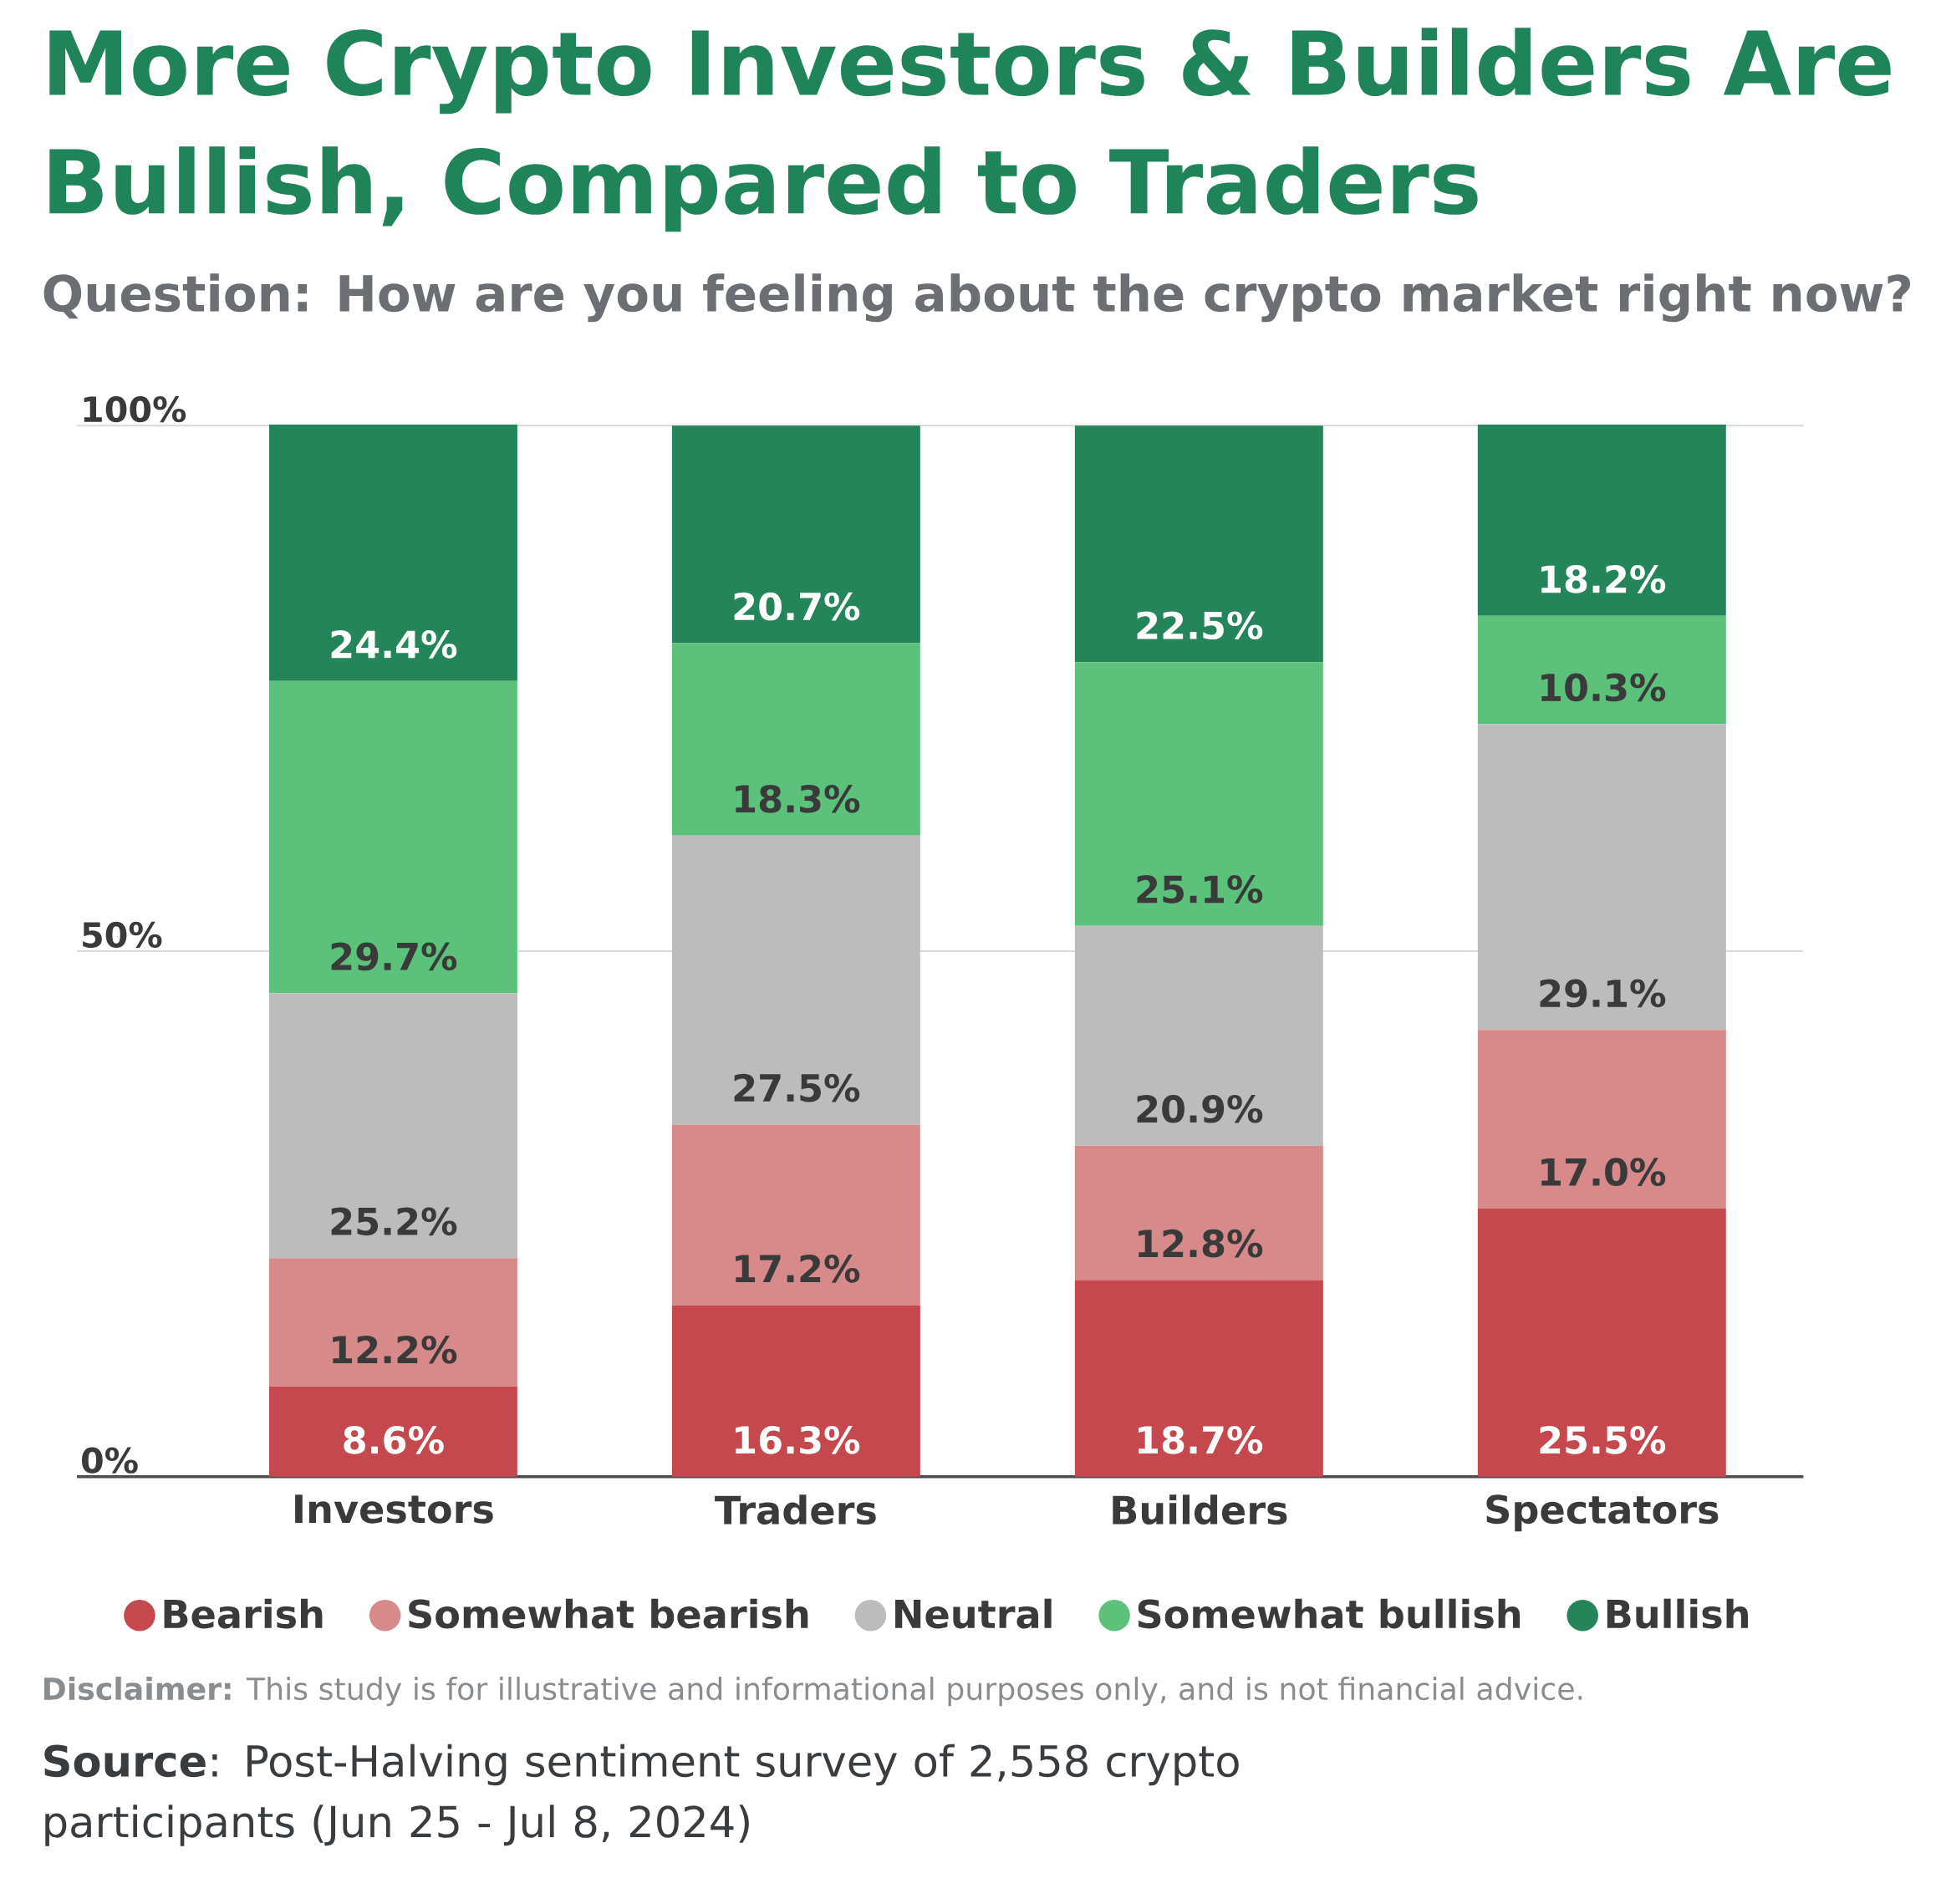 The width and height of the screenshot is (1946, 1904). Describe the element at coordinates (109, 1460) in the screenshot. I see `y-tick-label: 0%` at that location.